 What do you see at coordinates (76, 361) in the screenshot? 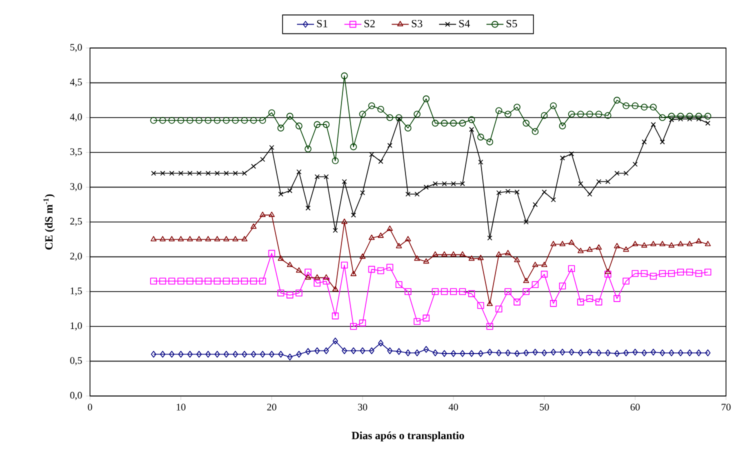
I see `y-tick-label: 0,5` at bounding box center [76, 361].